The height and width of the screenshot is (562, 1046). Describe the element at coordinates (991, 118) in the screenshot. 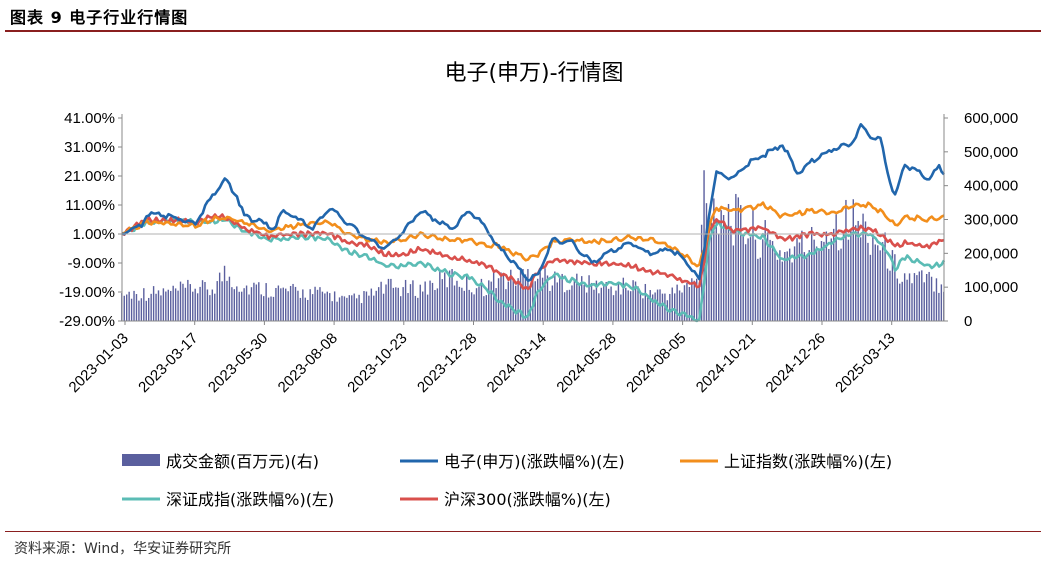

I see `y-right-tick-label: 600,000` at that location.